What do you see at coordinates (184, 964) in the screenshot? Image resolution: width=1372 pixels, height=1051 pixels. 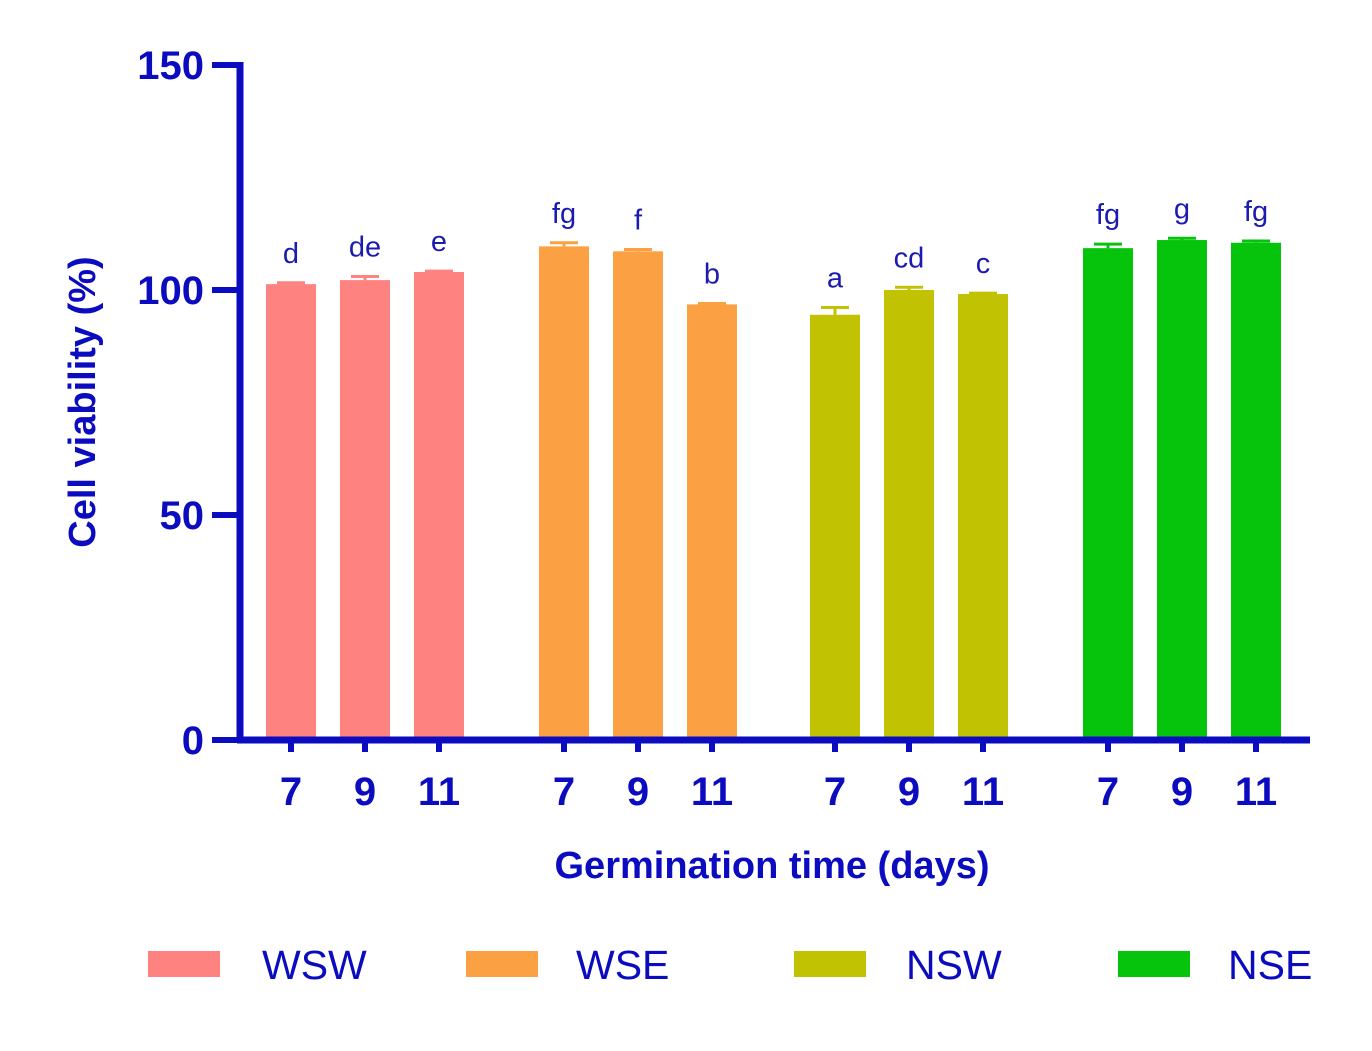 I see `legend-swatch-wsw` at bounding box center [184, 964].